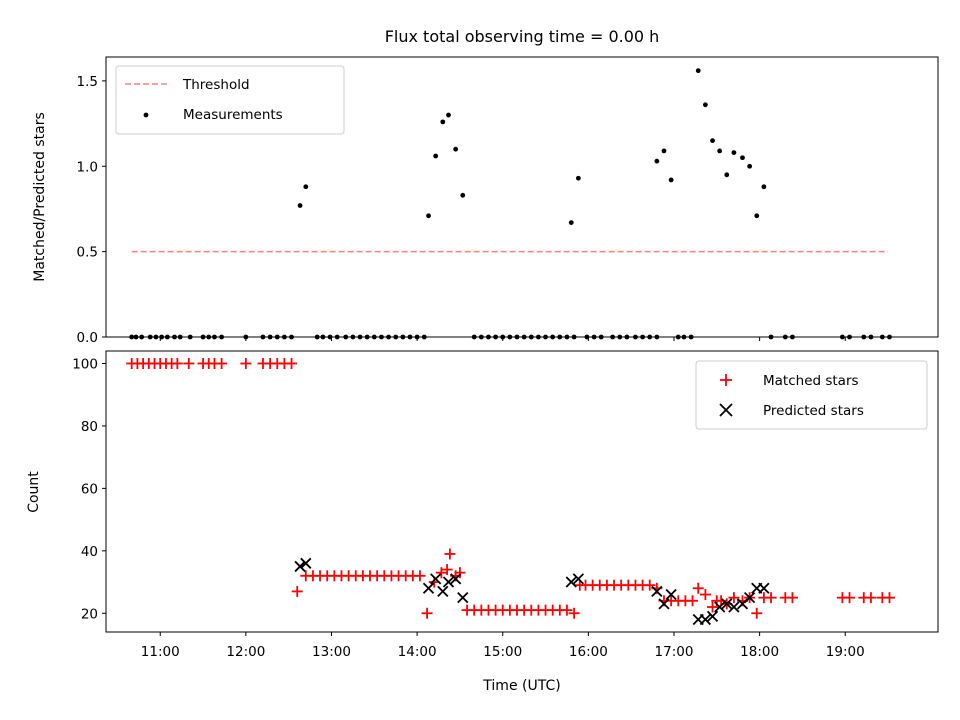  I want to click on legend-threshold-label: Threshold, so click(216, 85).